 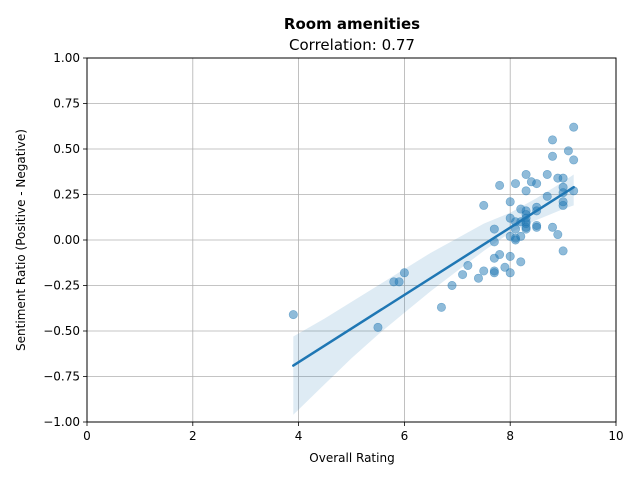 What do you see at coordinates (61, 286) in the screenshot?
I see `y-tick-label: −0.25` at bounding box center [61, 286].